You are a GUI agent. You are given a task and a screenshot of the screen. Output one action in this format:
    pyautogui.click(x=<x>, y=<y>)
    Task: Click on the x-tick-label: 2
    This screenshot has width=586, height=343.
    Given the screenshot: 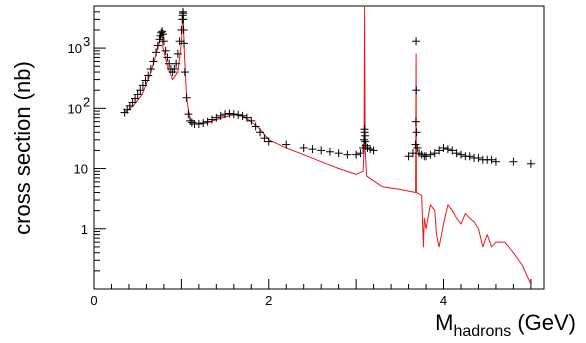 What is the action you would take?
    pyautogui.click(x=268, y=300)
    